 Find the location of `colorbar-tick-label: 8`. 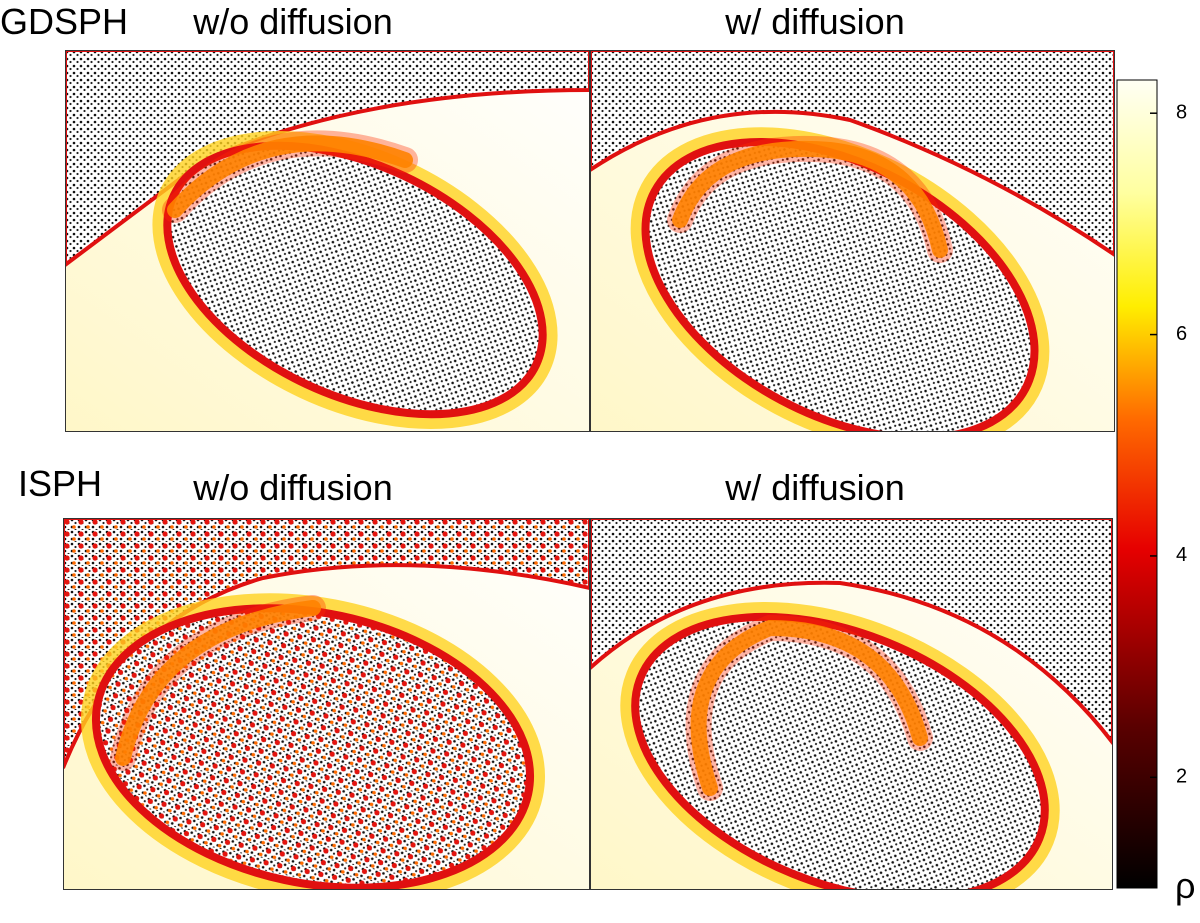

colorbar-tick-label: 8 is located at coordinates (1181, 112).